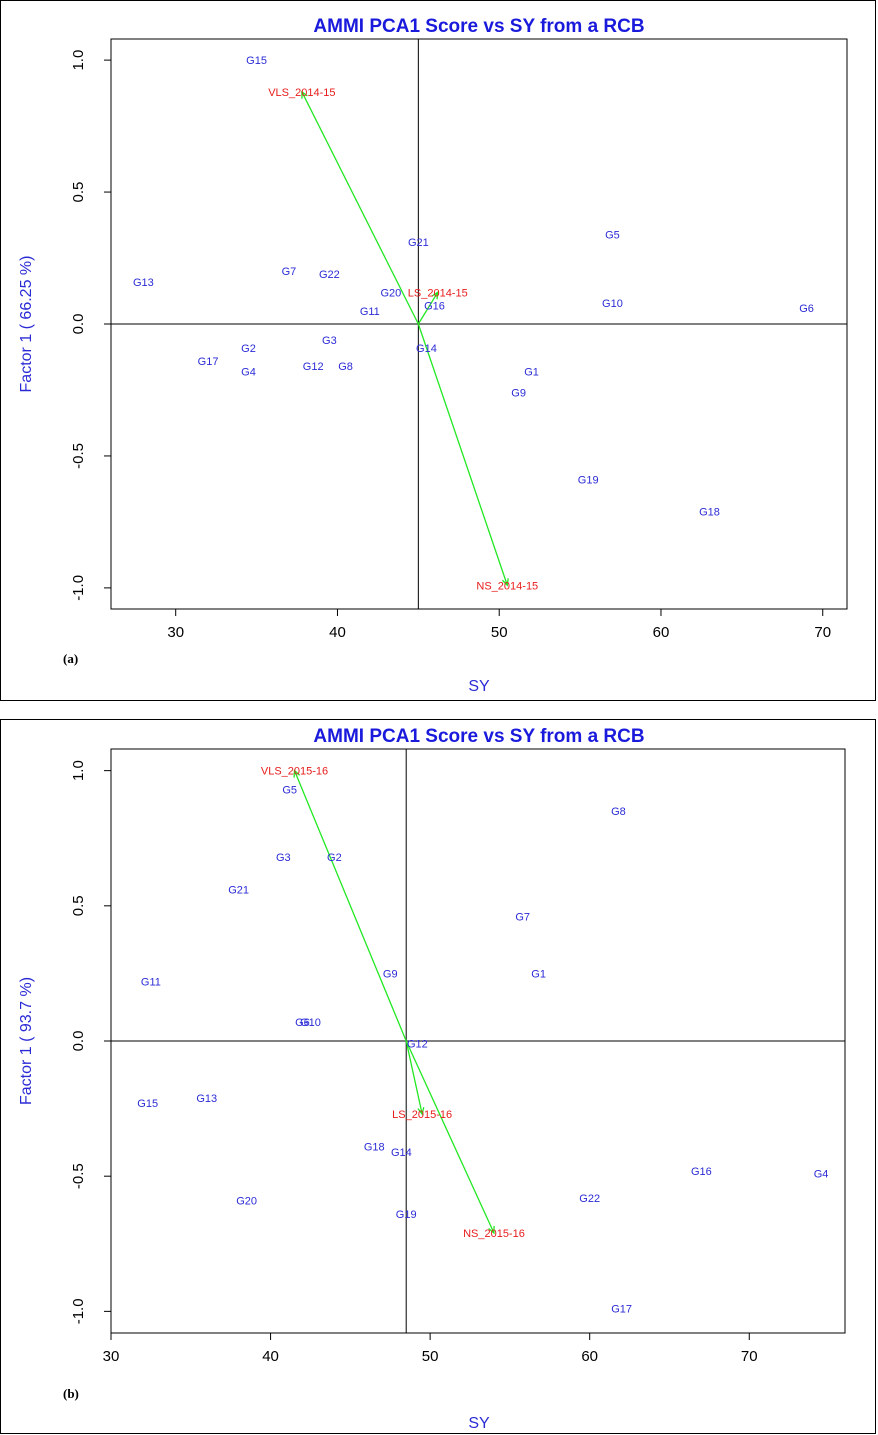 The width and height of the screenshot is (878, 1435). I want to click on panel-tag: (a), so click(70, 658).